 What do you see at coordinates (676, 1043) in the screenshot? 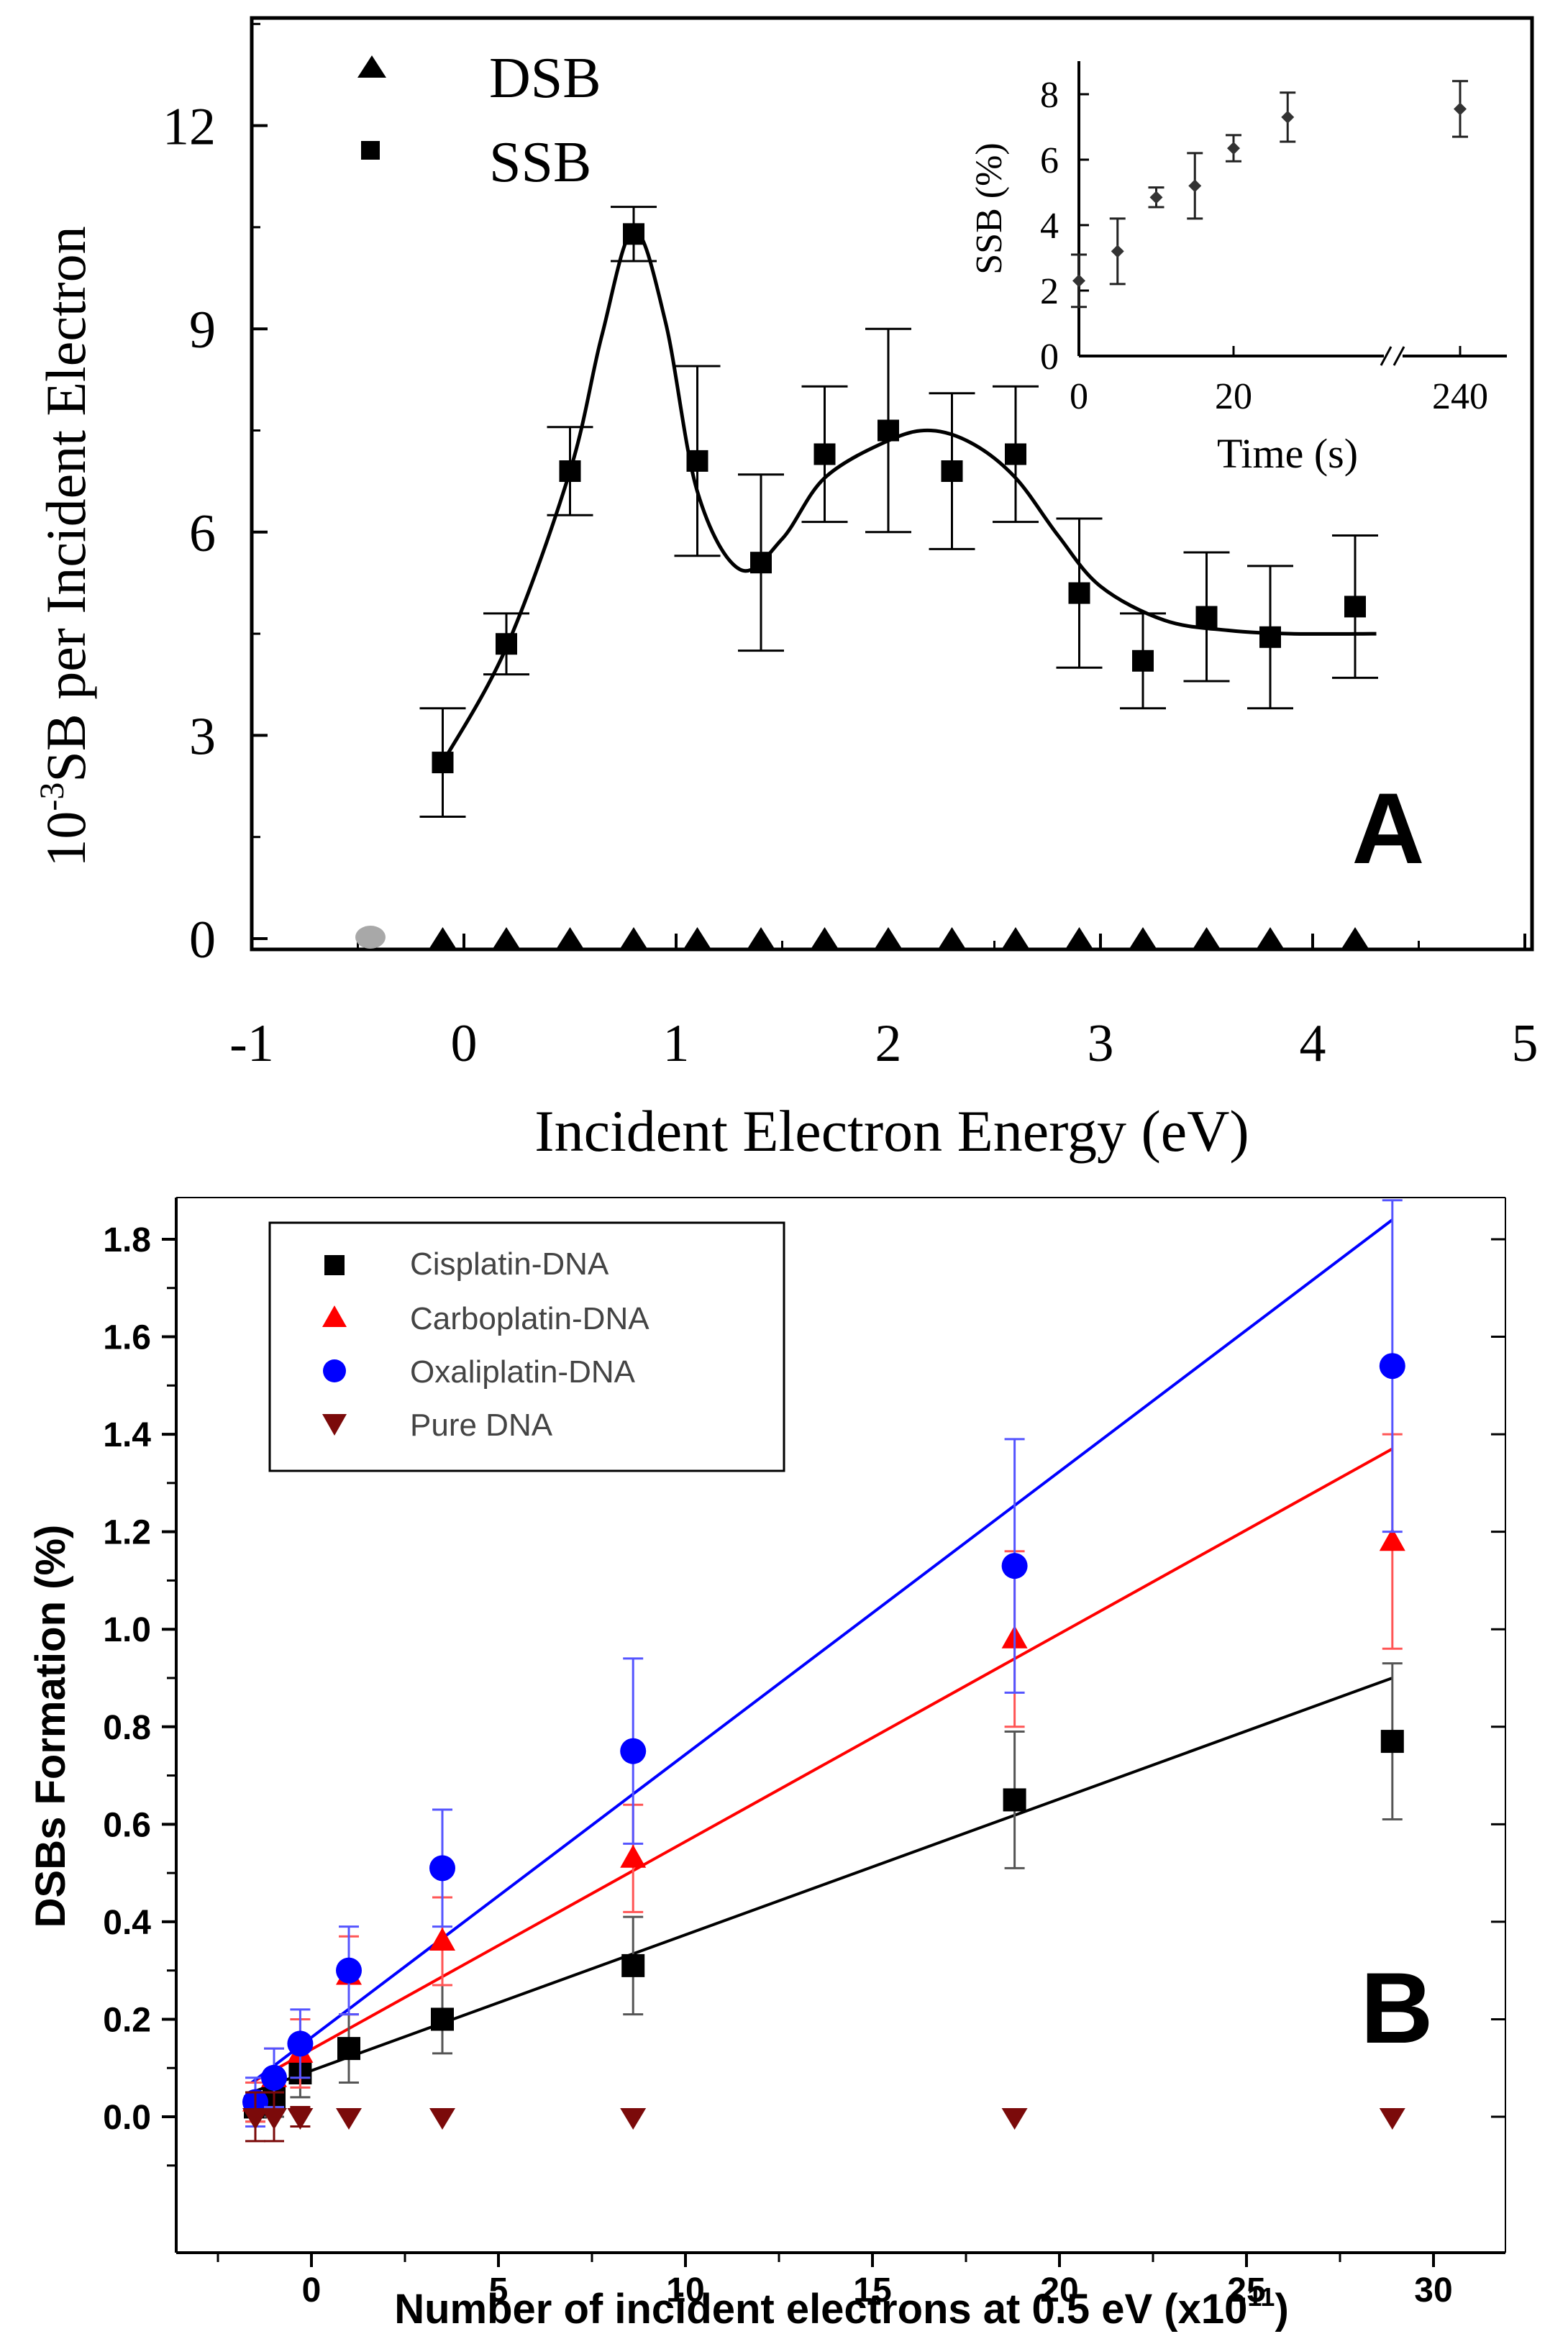
I see `a-x-tick-label: 1` at bounding box center [676, 1043].